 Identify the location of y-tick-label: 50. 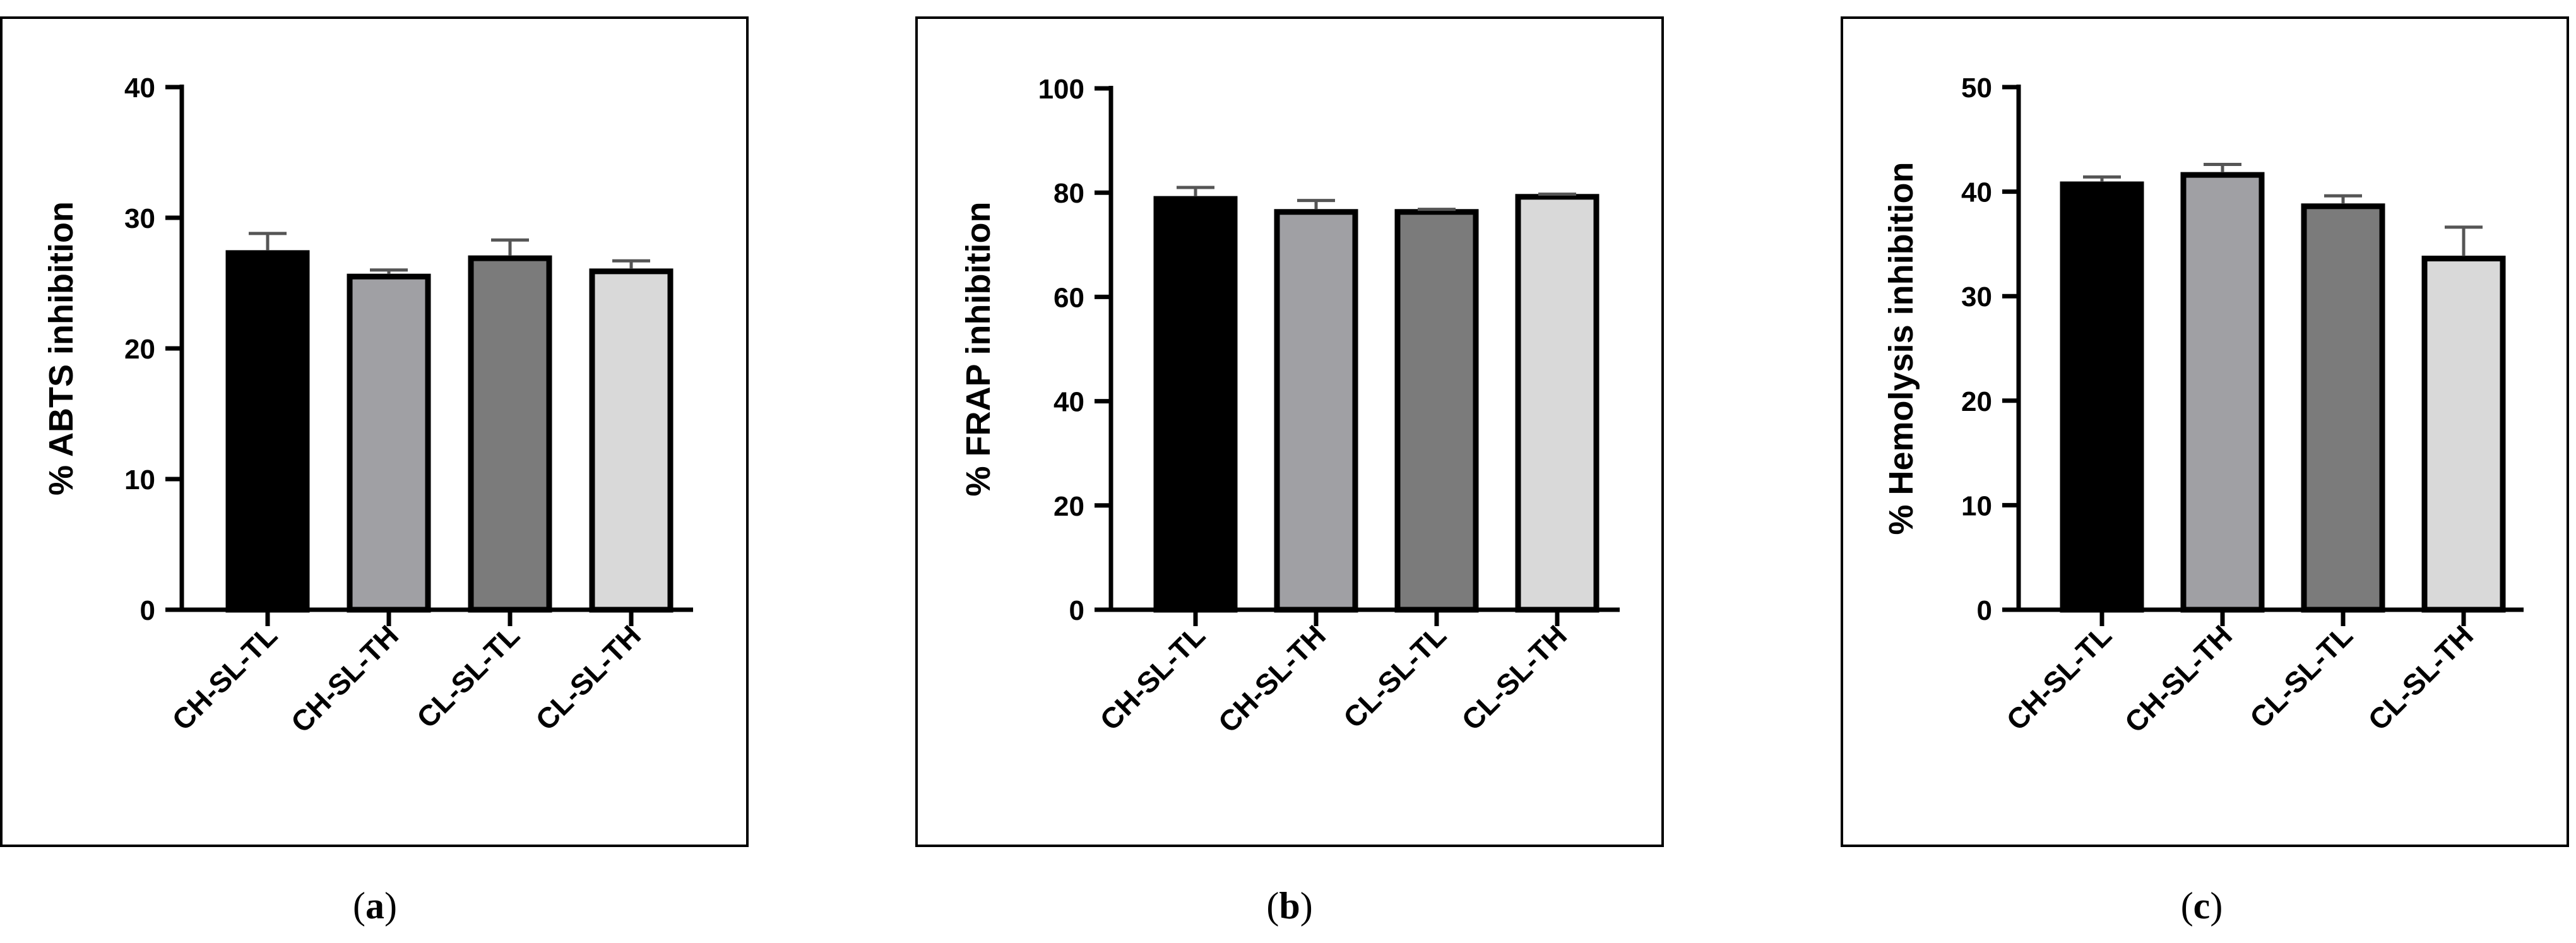
(1977, 88).